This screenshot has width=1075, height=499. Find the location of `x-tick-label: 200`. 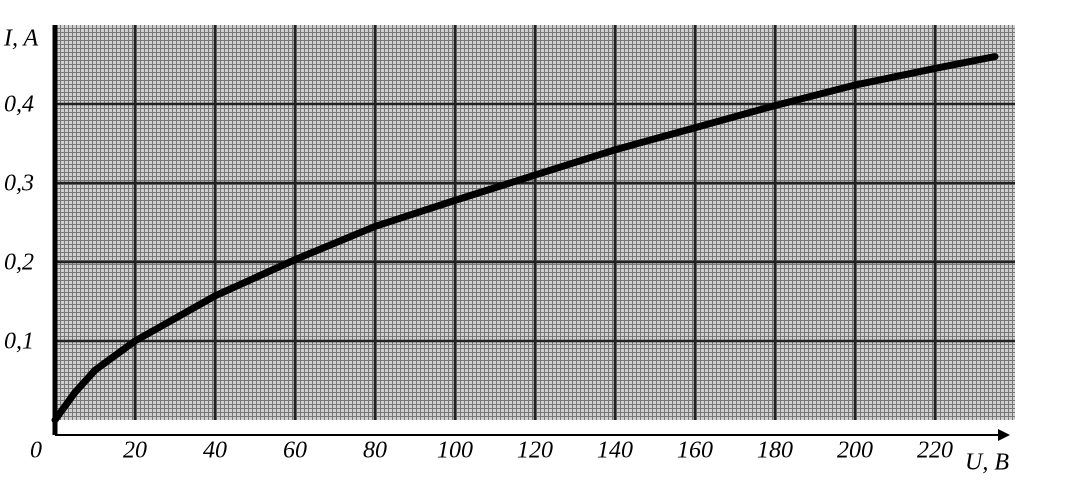

x-tick-label: 200 is located at coordinates (855, 451).